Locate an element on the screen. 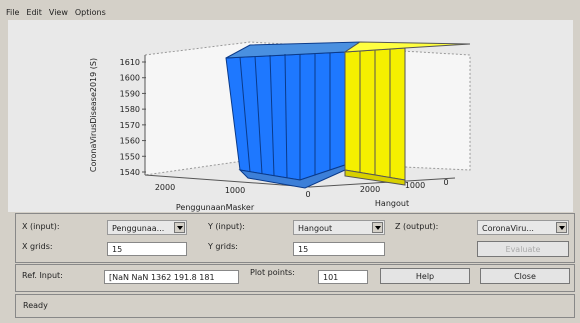 The image size is (580, 323). y-tick-label: 2000 is located at coordinates (370, 189).